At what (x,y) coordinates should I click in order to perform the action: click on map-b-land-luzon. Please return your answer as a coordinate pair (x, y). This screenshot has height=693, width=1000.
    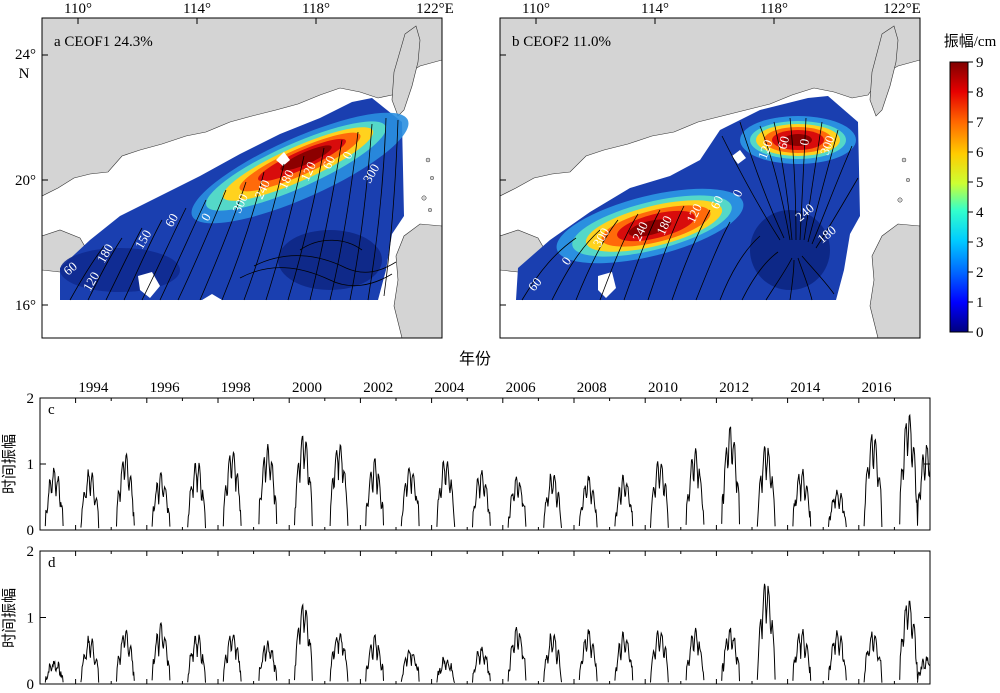
    Looking at the image, I should click on (894, 280).